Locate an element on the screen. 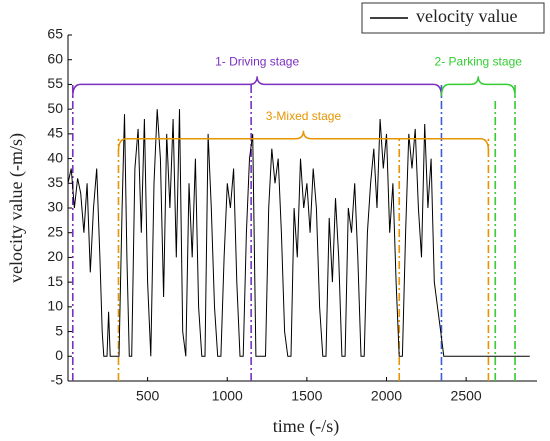 Image resolution: width=550 pixels, height=441 pixels. y-tick-label: 10 is located at coordinates (55, 306).